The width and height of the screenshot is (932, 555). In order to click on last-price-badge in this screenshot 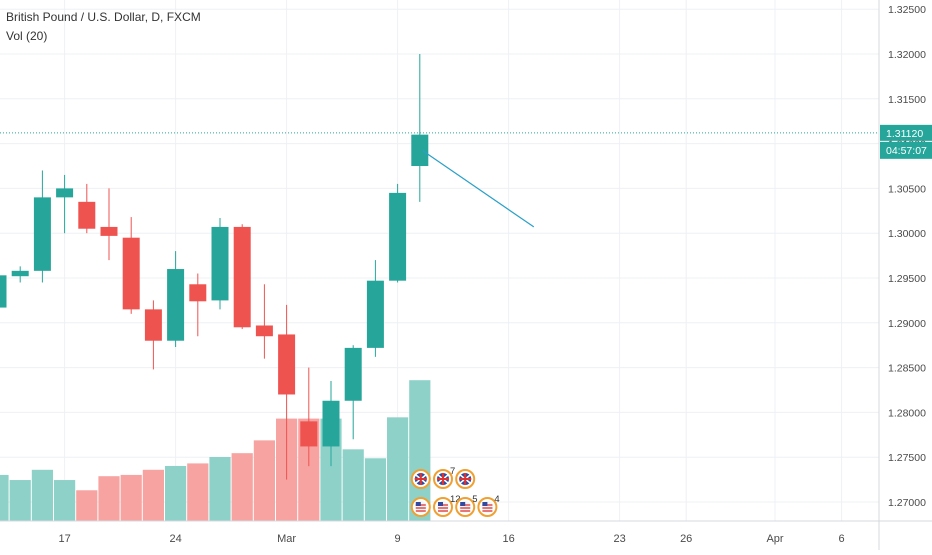, I will do `click(906, 132)`.